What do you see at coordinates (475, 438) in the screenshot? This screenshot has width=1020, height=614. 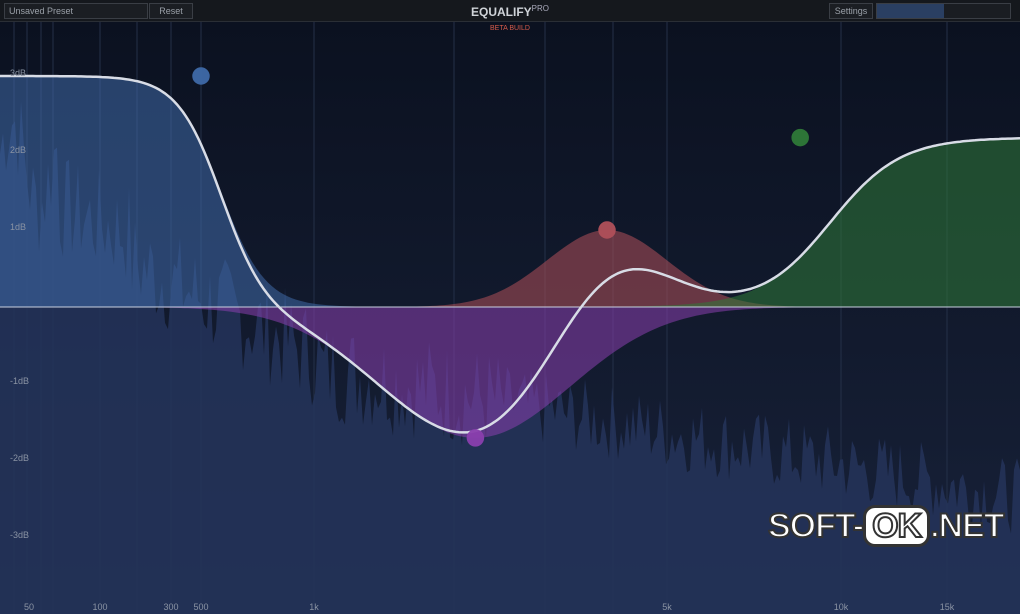 I see `band-2-node` at bounding box center [475, 438].